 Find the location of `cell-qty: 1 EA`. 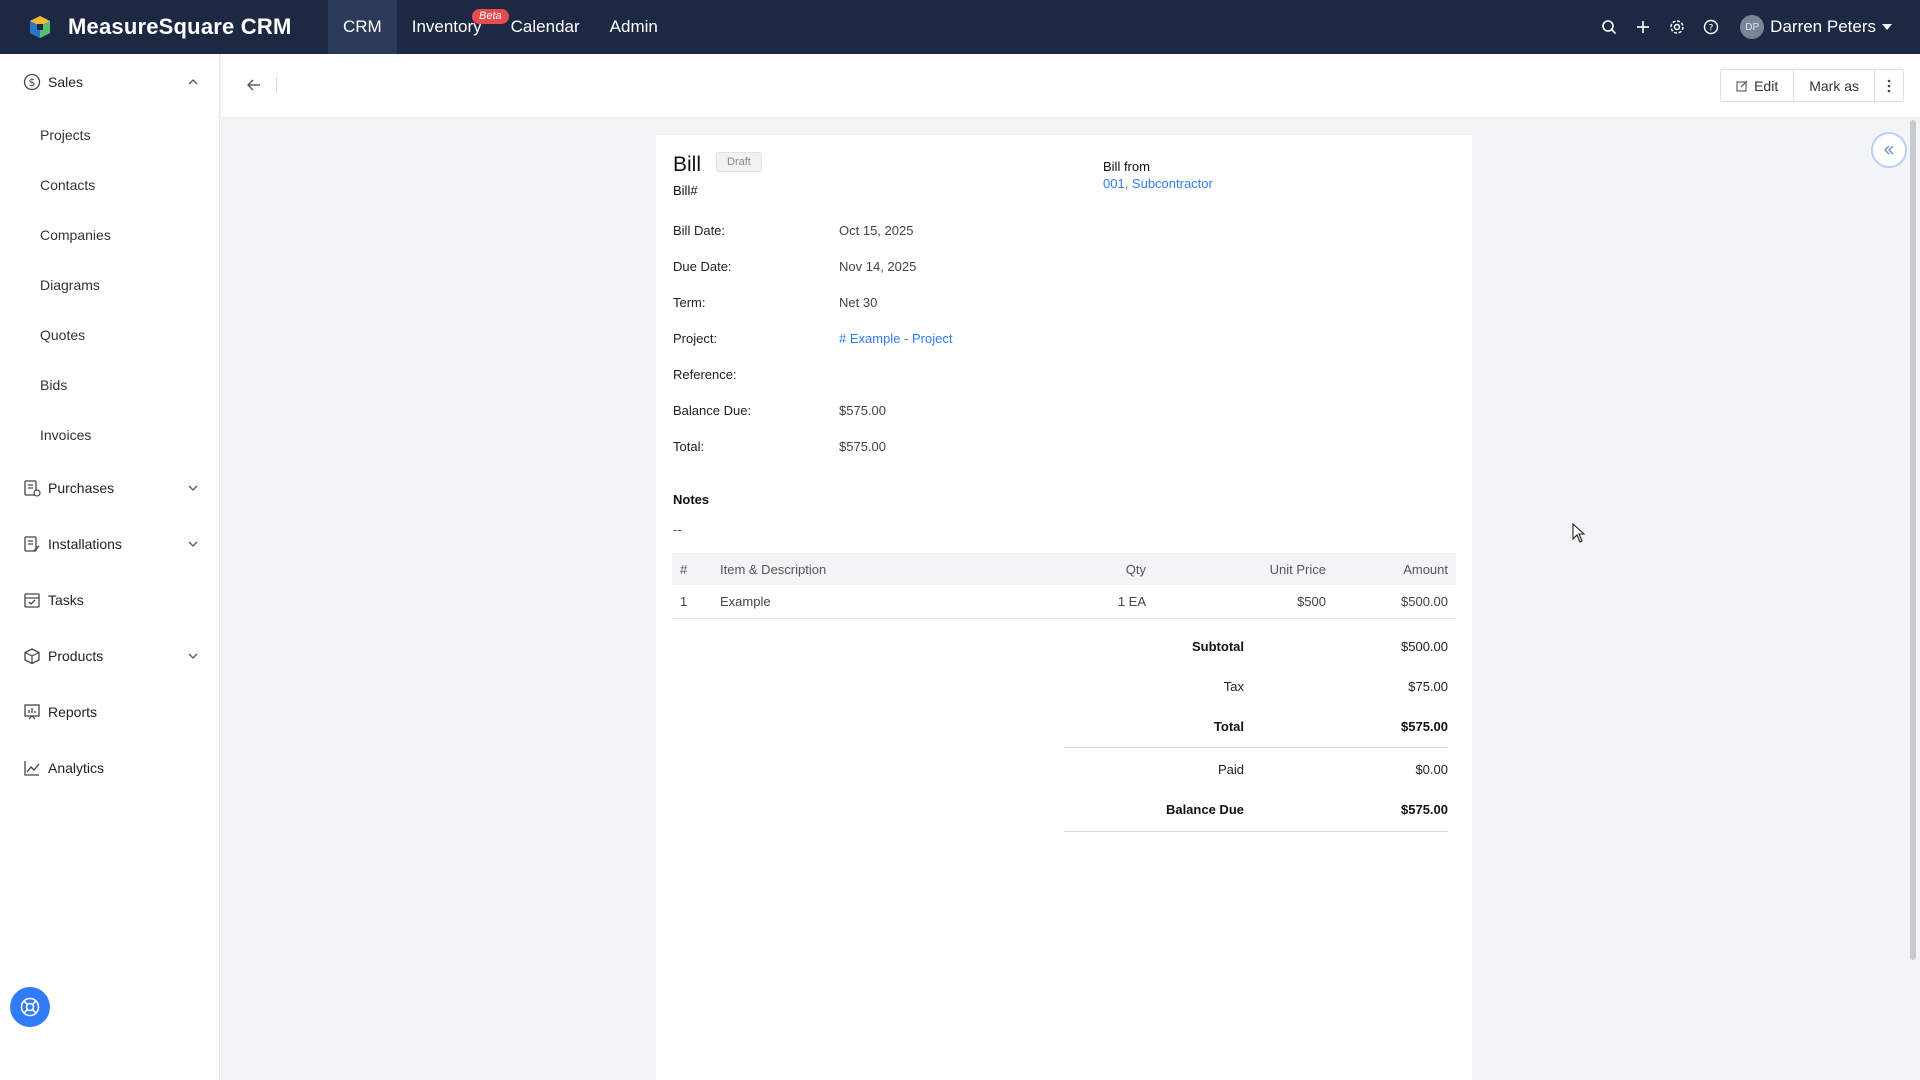

cell-qty: 1 EA is located at coordinates (1131, 601).